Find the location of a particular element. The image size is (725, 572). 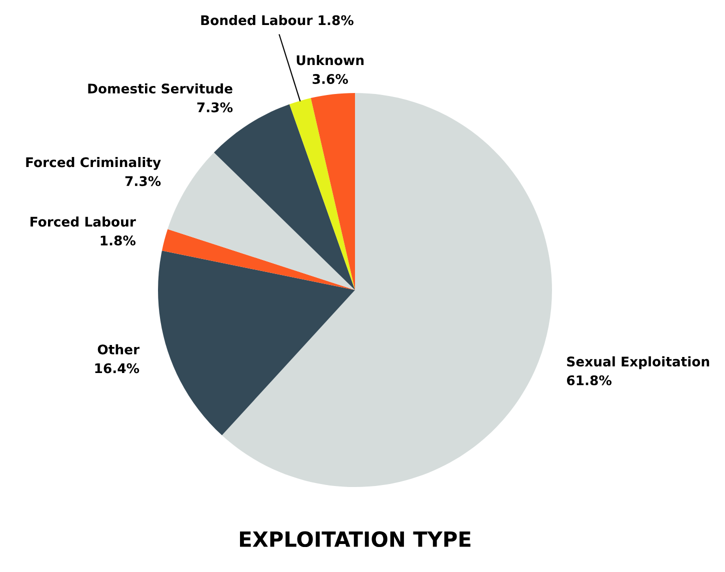

slice-label: Domestic Servitude is located at coordinates (160, 88).